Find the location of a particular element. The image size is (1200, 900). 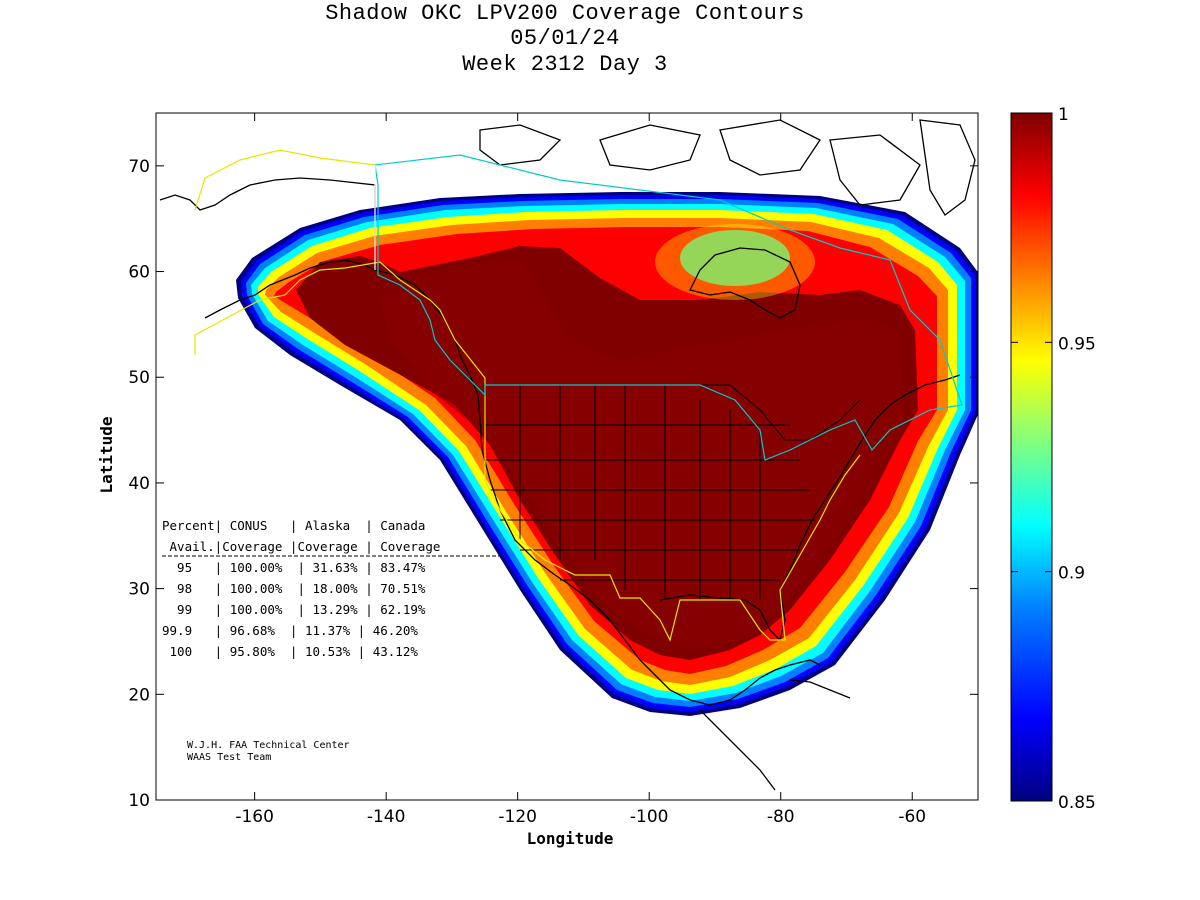

x-tick-label: -80 is located at coordinates (781, 817).